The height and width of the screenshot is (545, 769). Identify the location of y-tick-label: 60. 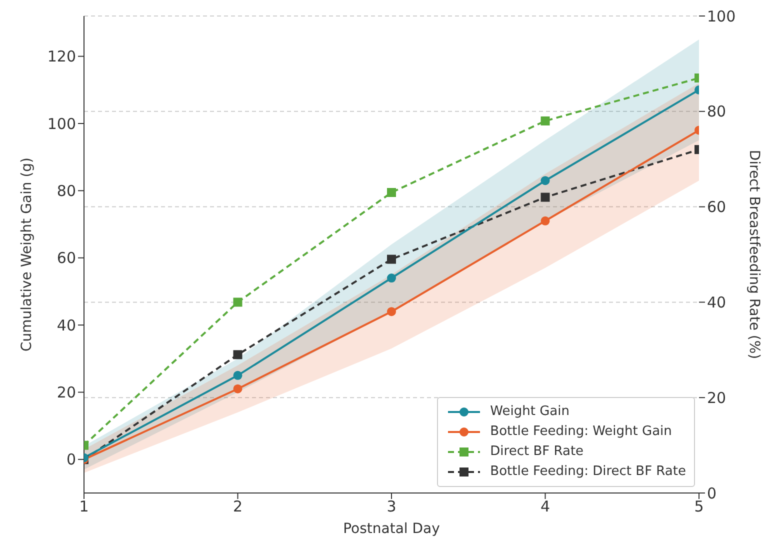
(66, 258).